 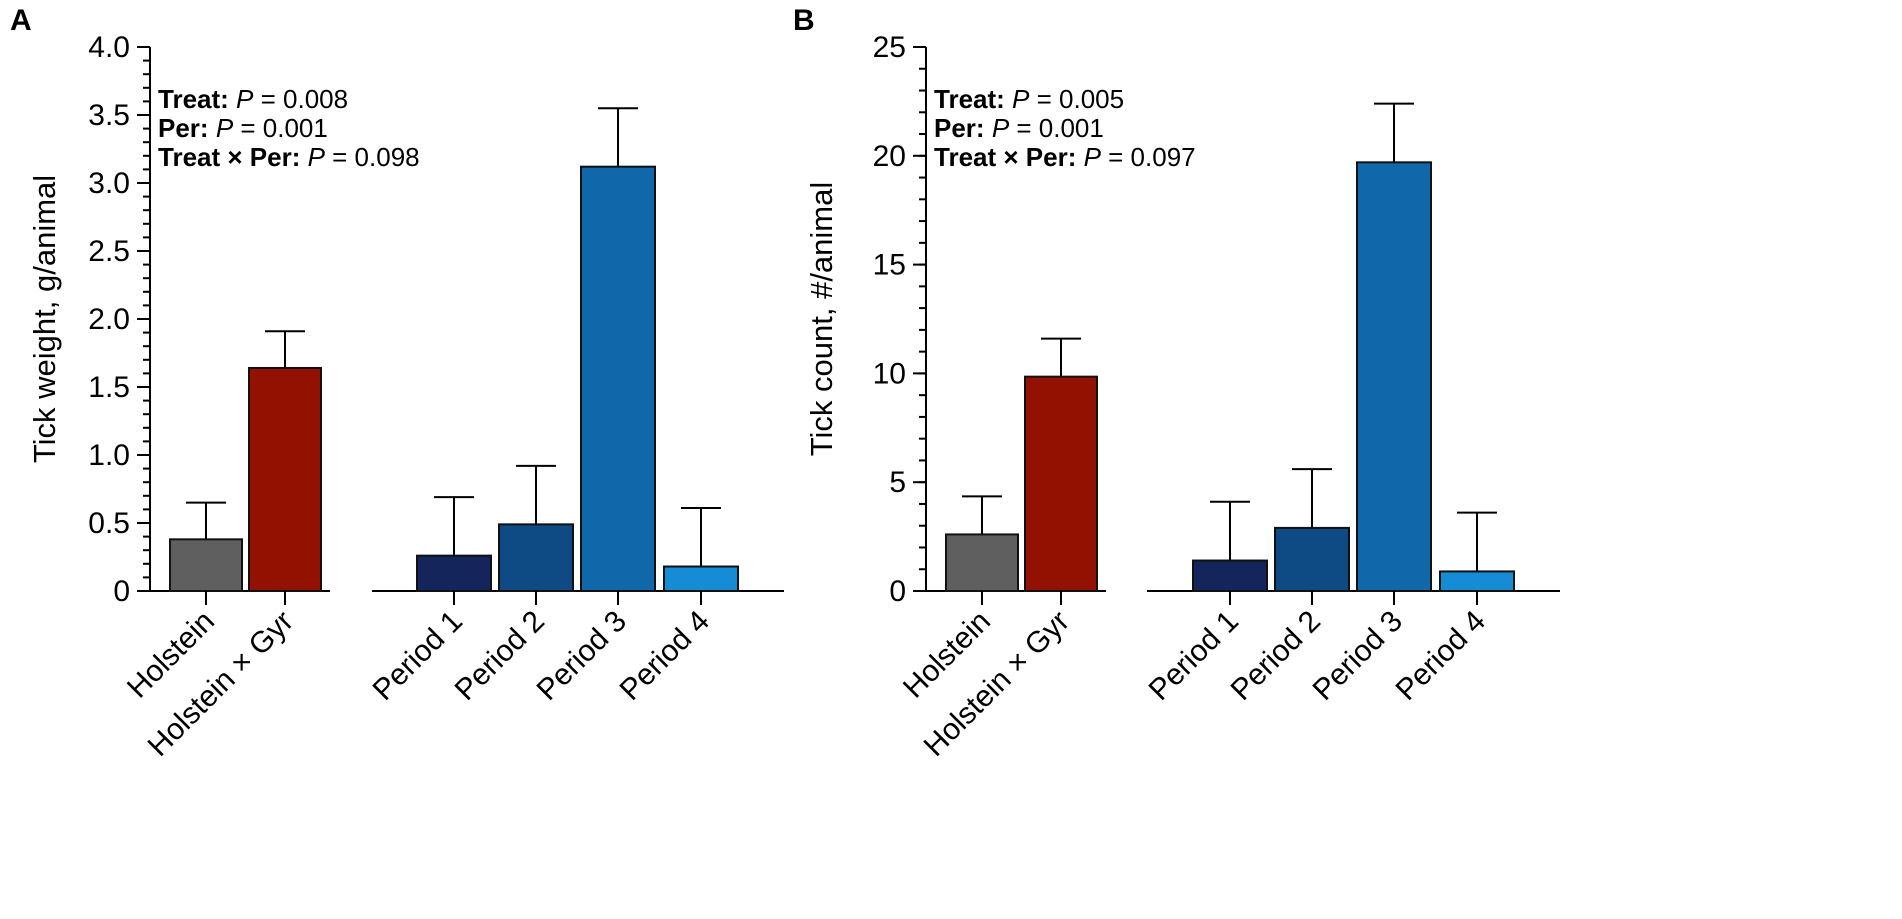 What do you see at coordinates (109, 387) in the screenshot?
I see `y-tick-label: 1.5` at bounding box center [109, 387].